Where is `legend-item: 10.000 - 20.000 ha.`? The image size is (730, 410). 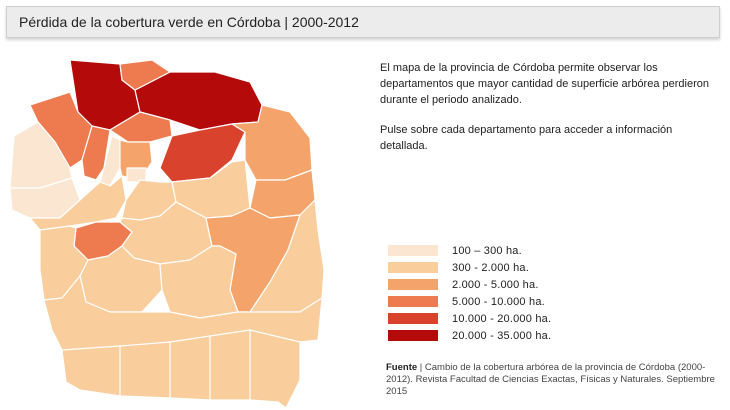 legend-item: 10.000 - 20.000 ha. is located at coordinates (469, 318).